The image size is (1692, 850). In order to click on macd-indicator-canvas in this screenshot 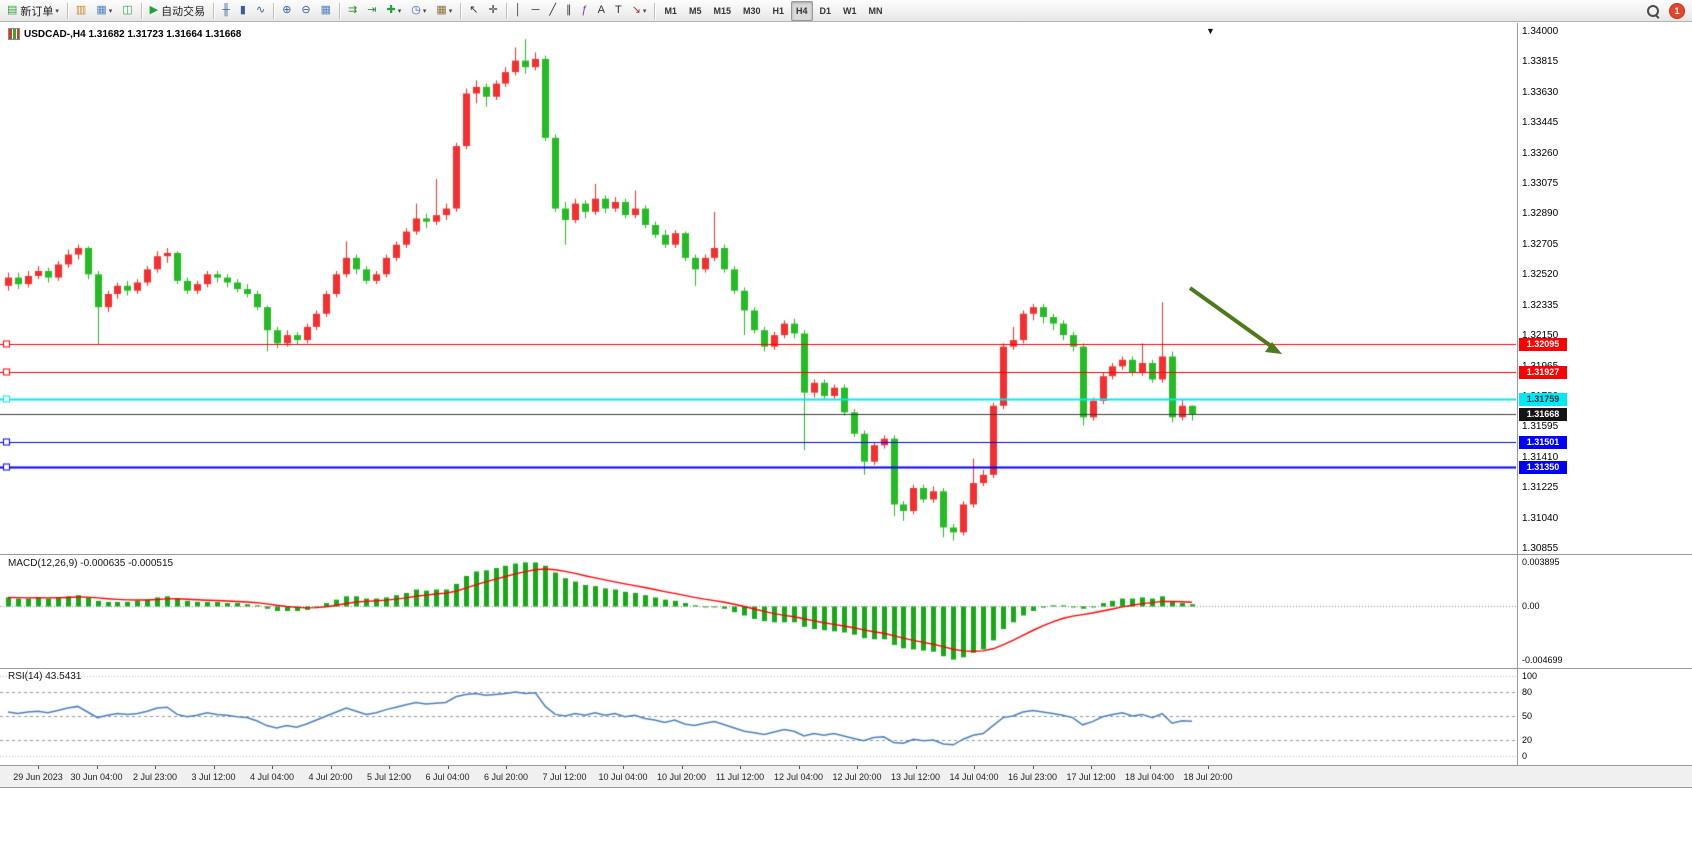, I will do `click(758, 611)`.